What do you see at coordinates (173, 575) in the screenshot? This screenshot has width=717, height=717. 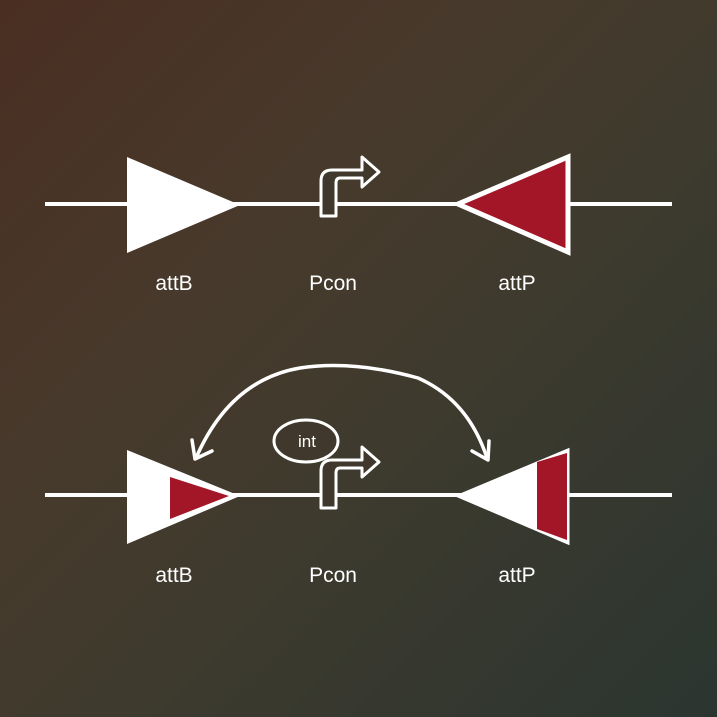 I see `bottom-attb-label: attB` at bounding box center [173, 575].